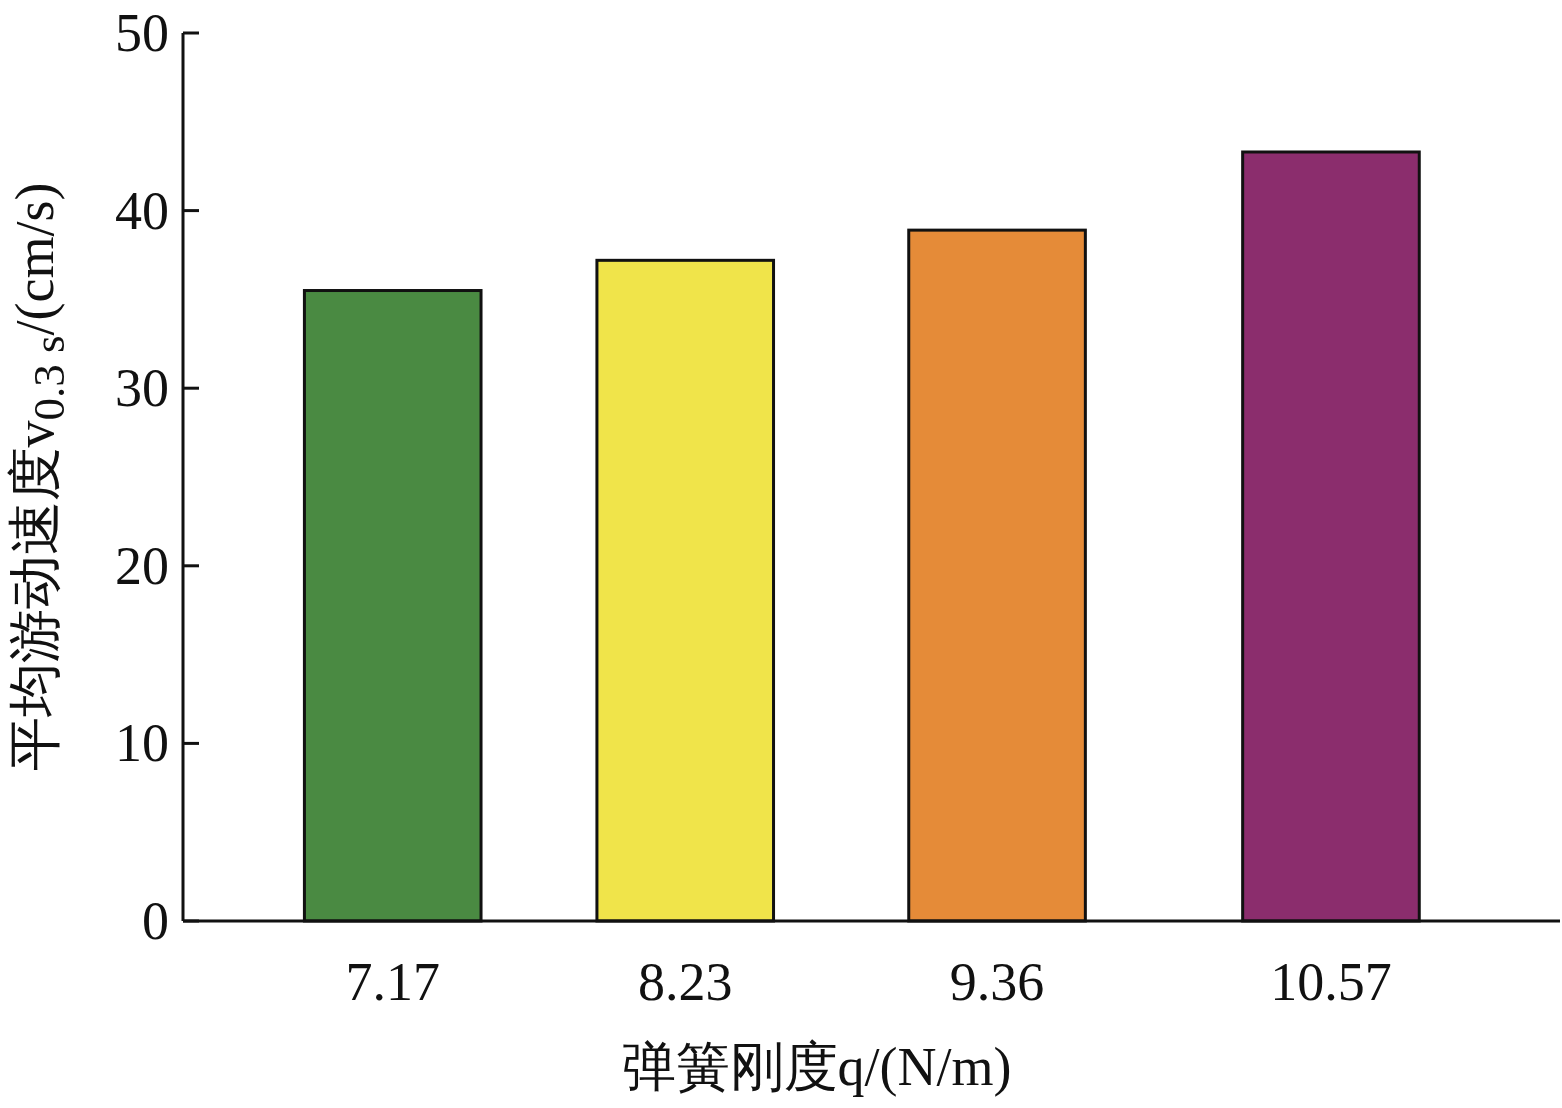 The height and width of the screenshot is (1108, 1562). Describe the element at coordinates (142, 33) in the screenshot. I see `y-tick-label: 50` at that location.